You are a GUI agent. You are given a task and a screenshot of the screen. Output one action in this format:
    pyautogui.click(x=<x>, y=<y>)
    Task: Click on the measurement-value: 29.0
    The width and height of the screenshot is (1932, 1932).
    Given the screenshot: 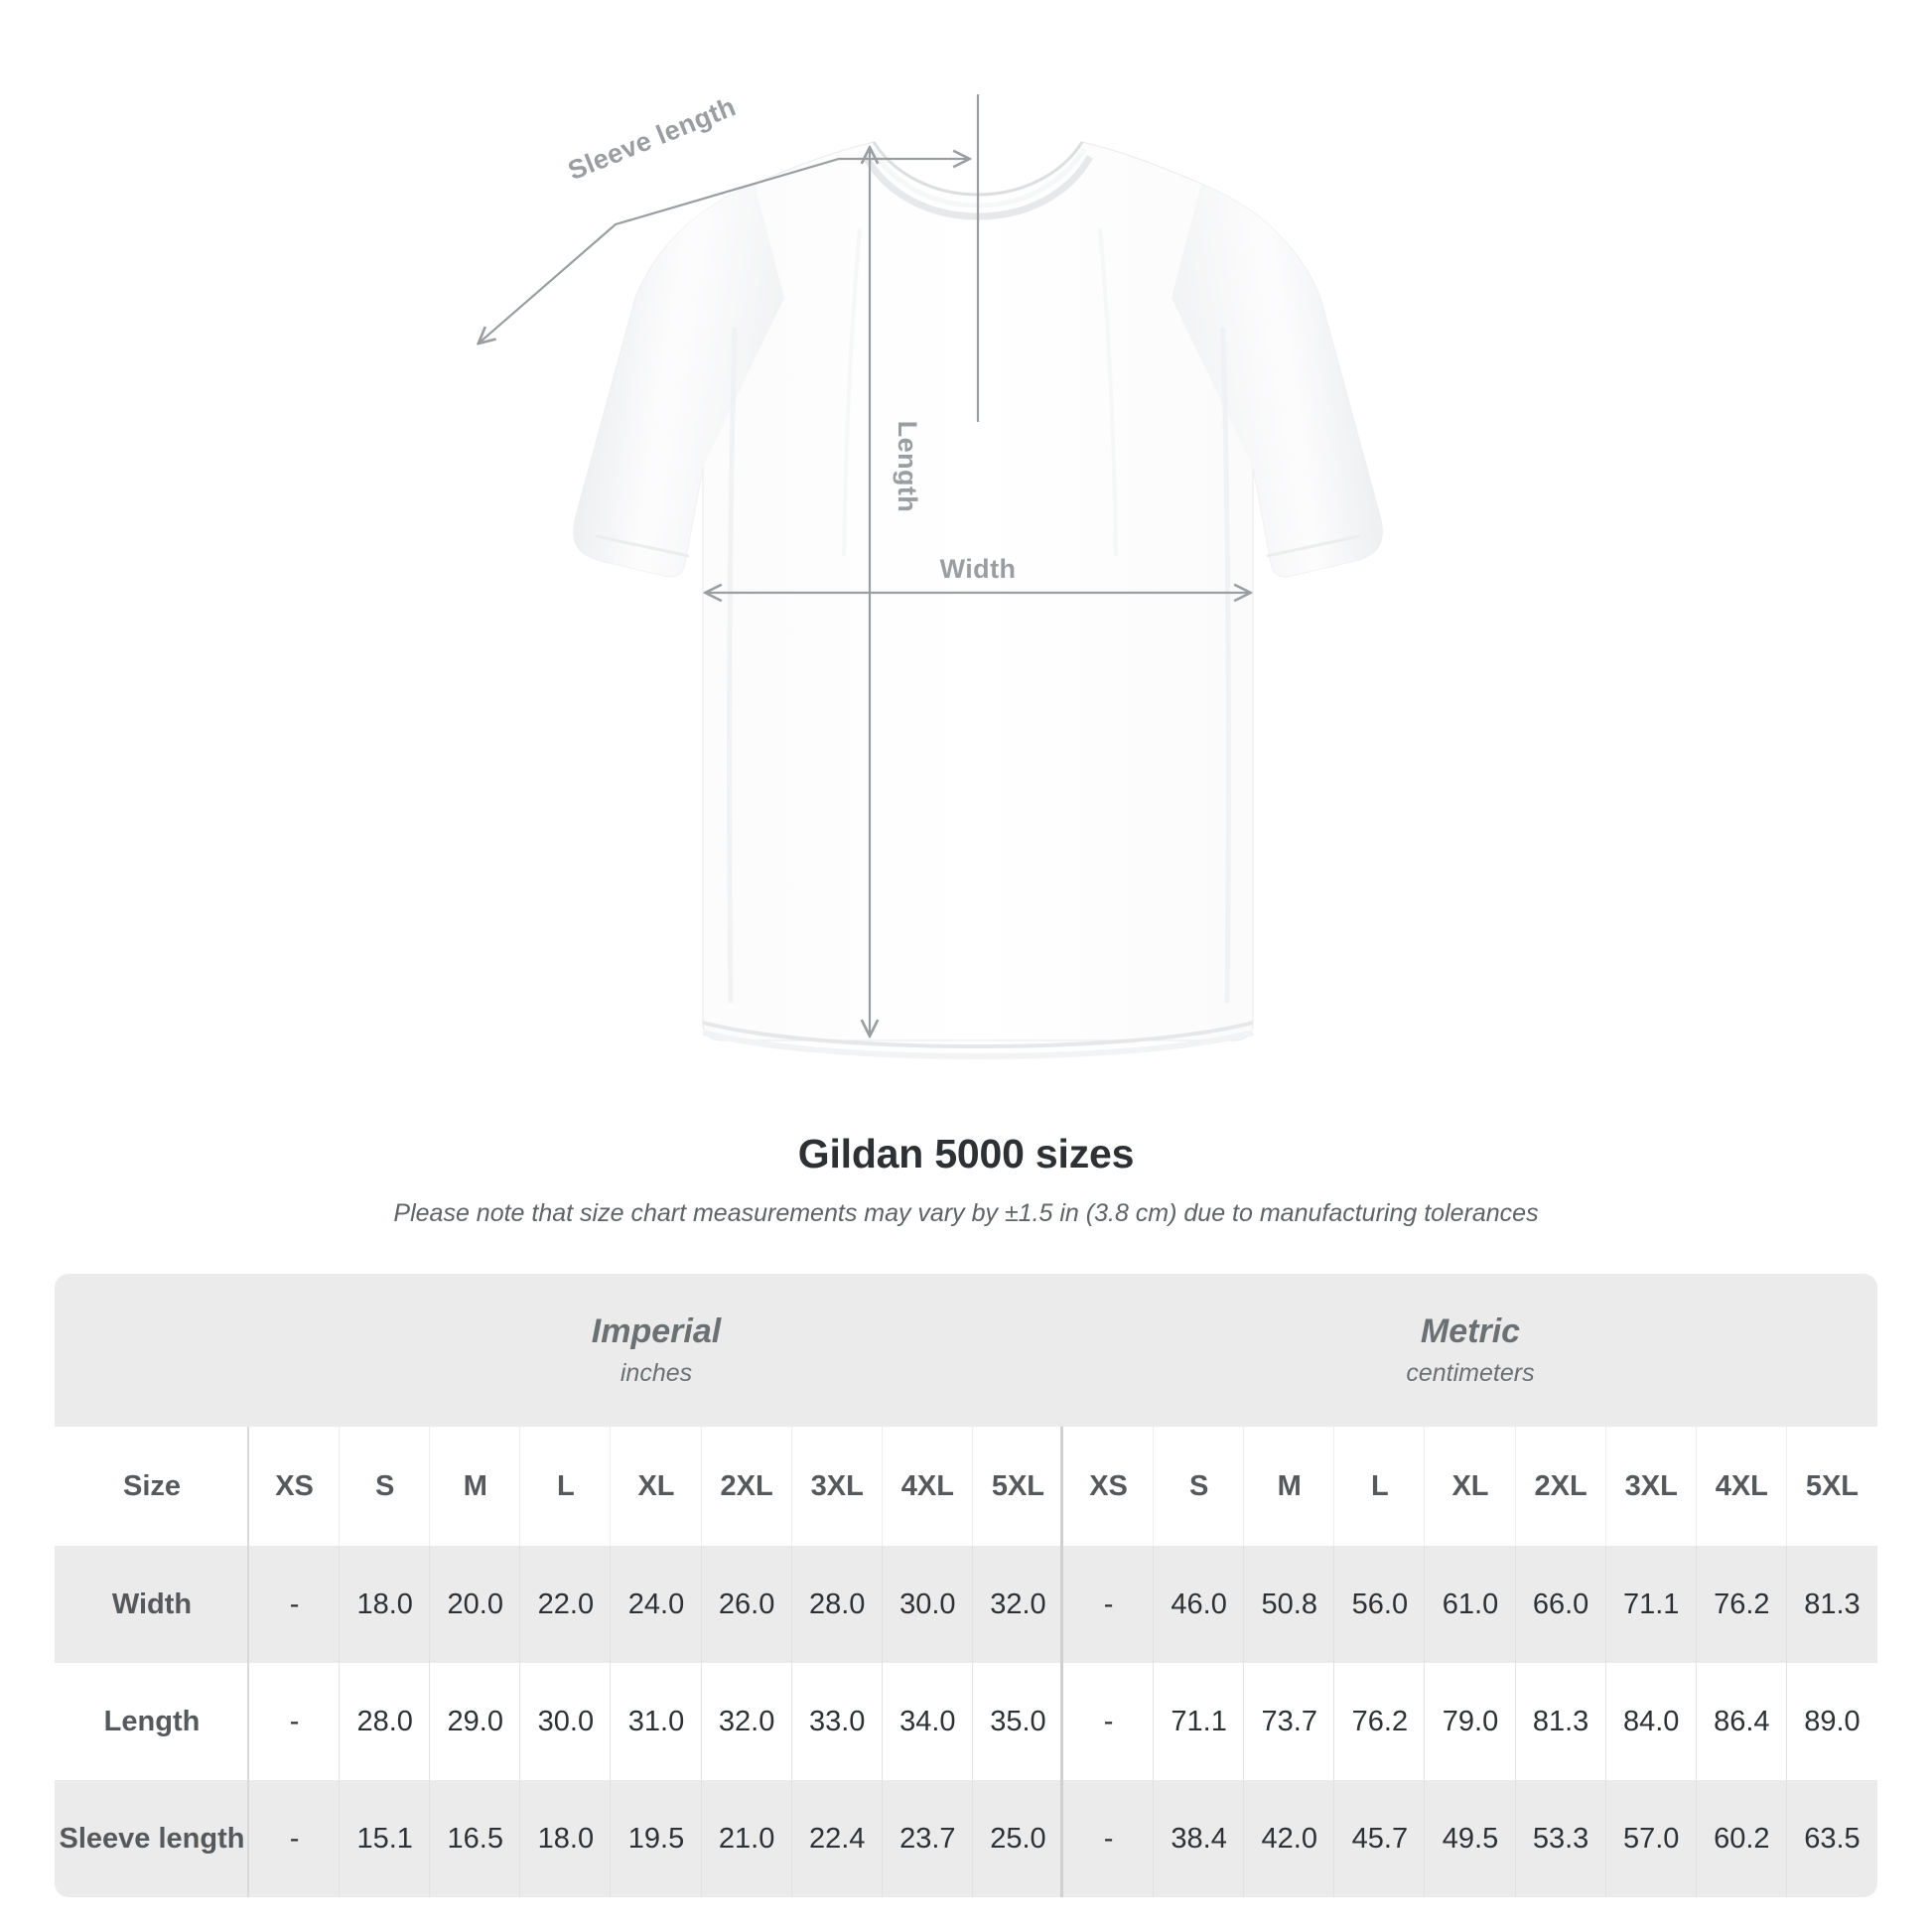 What is the action you would take?
    pyautogui.click(x=475, y=1721)
    